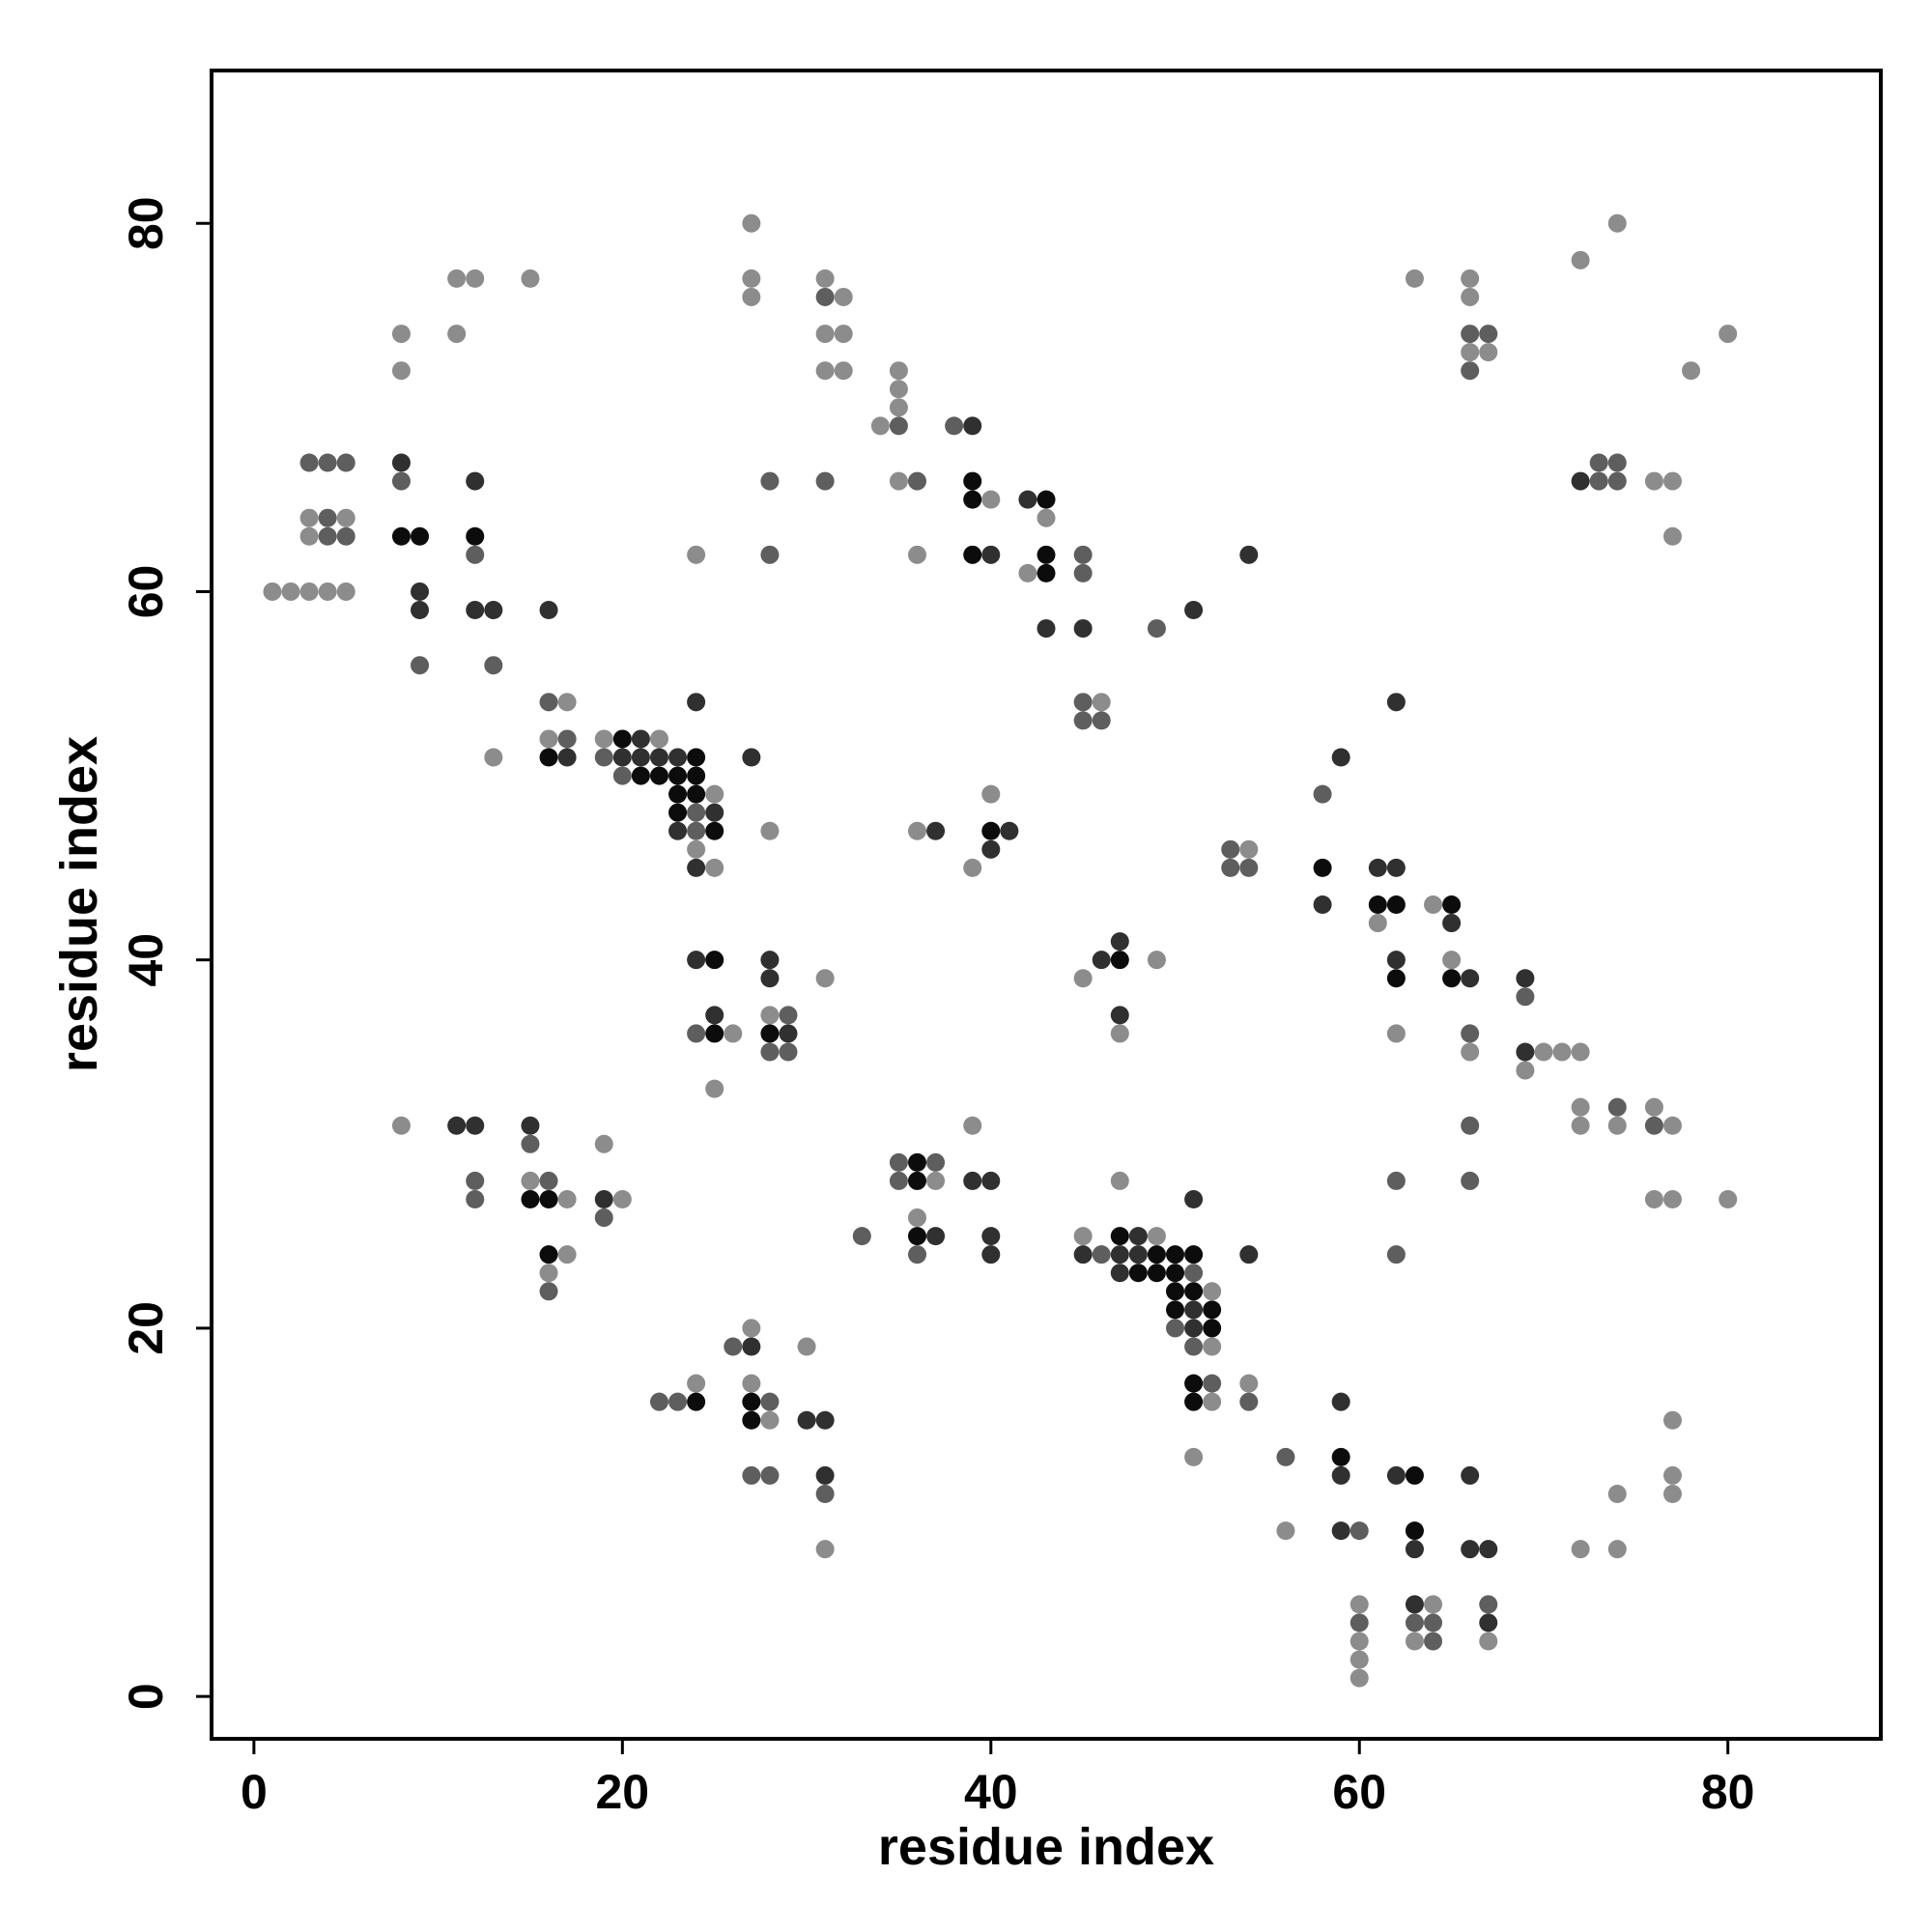 This screenshot has height=1932, width=1932. I want to click on y-tick-label: 40, so click(146, 960).